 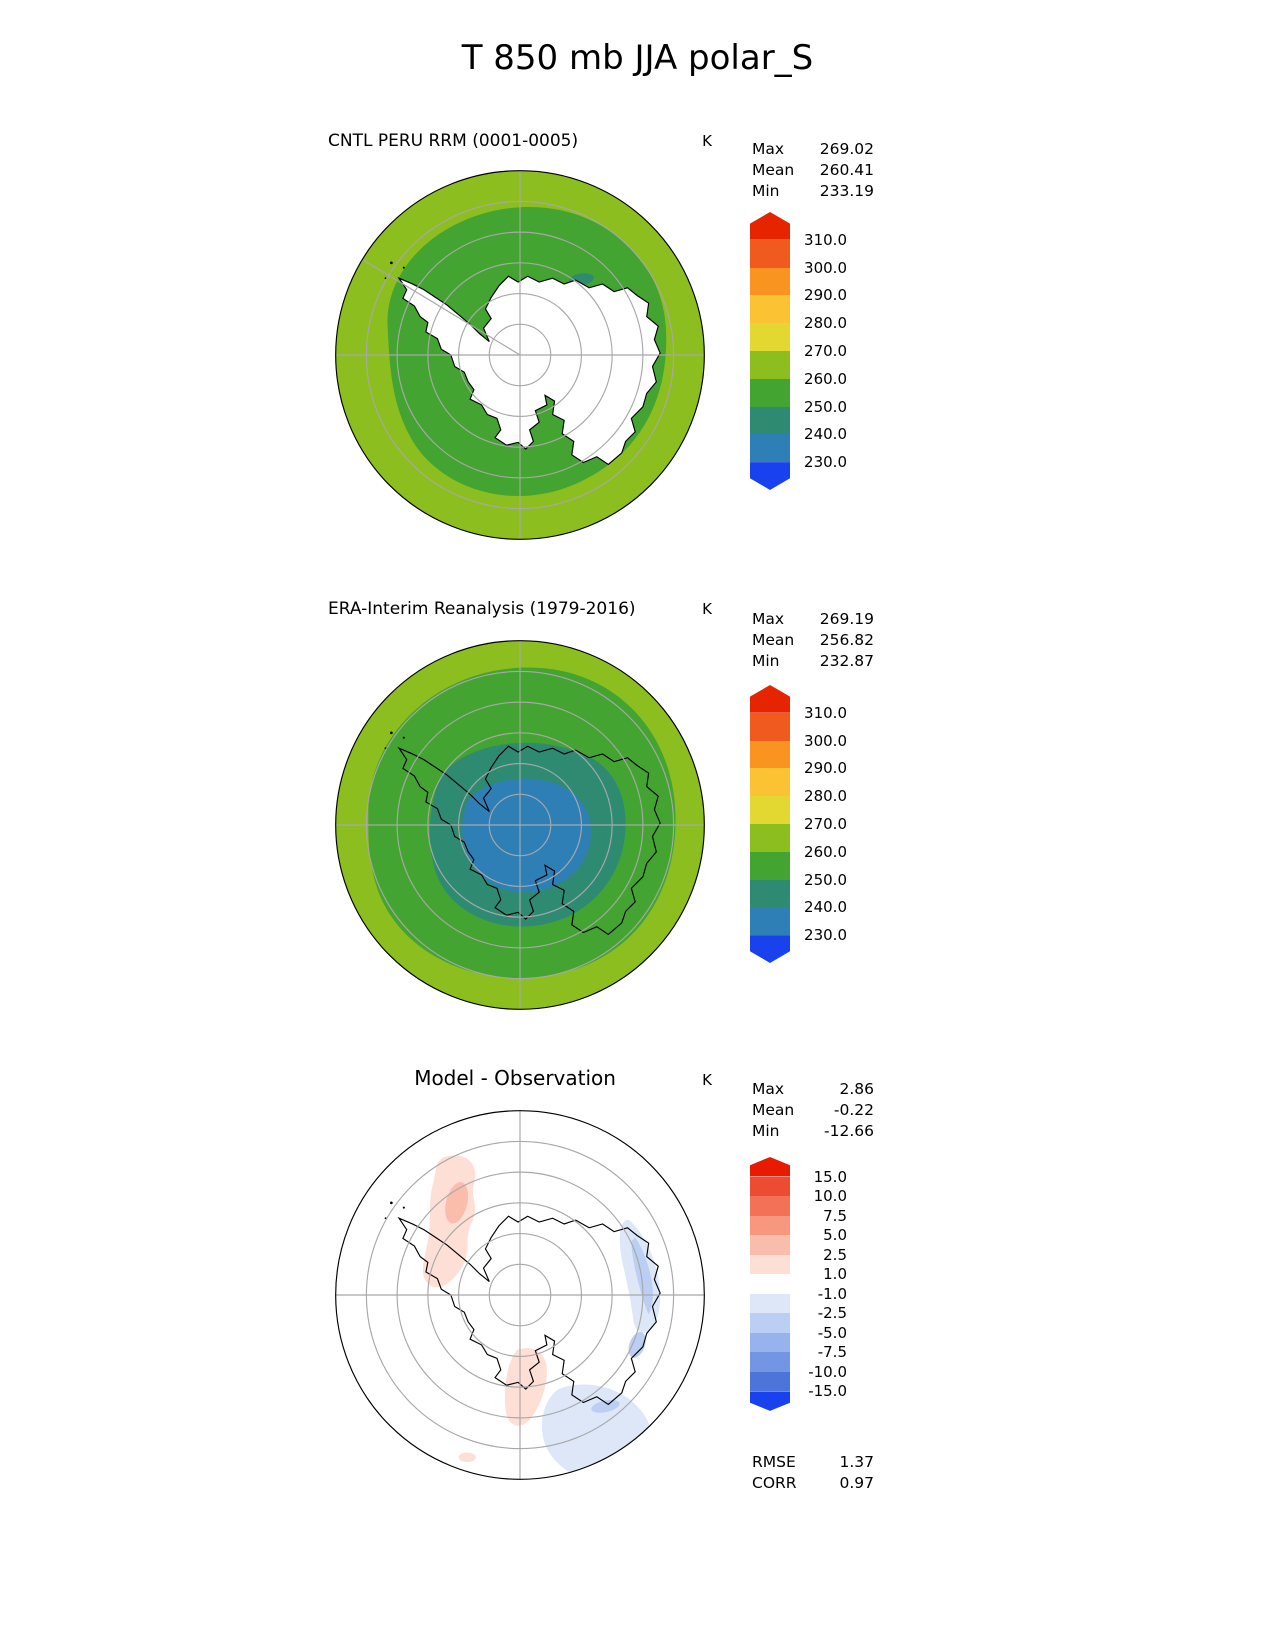 I want to click on band-230-240-region, so click(x=526, y=835).